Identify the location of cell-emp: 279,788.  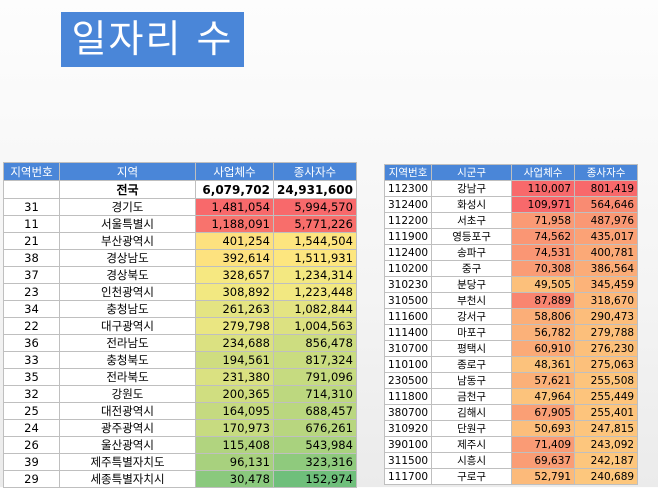
(606, 332).